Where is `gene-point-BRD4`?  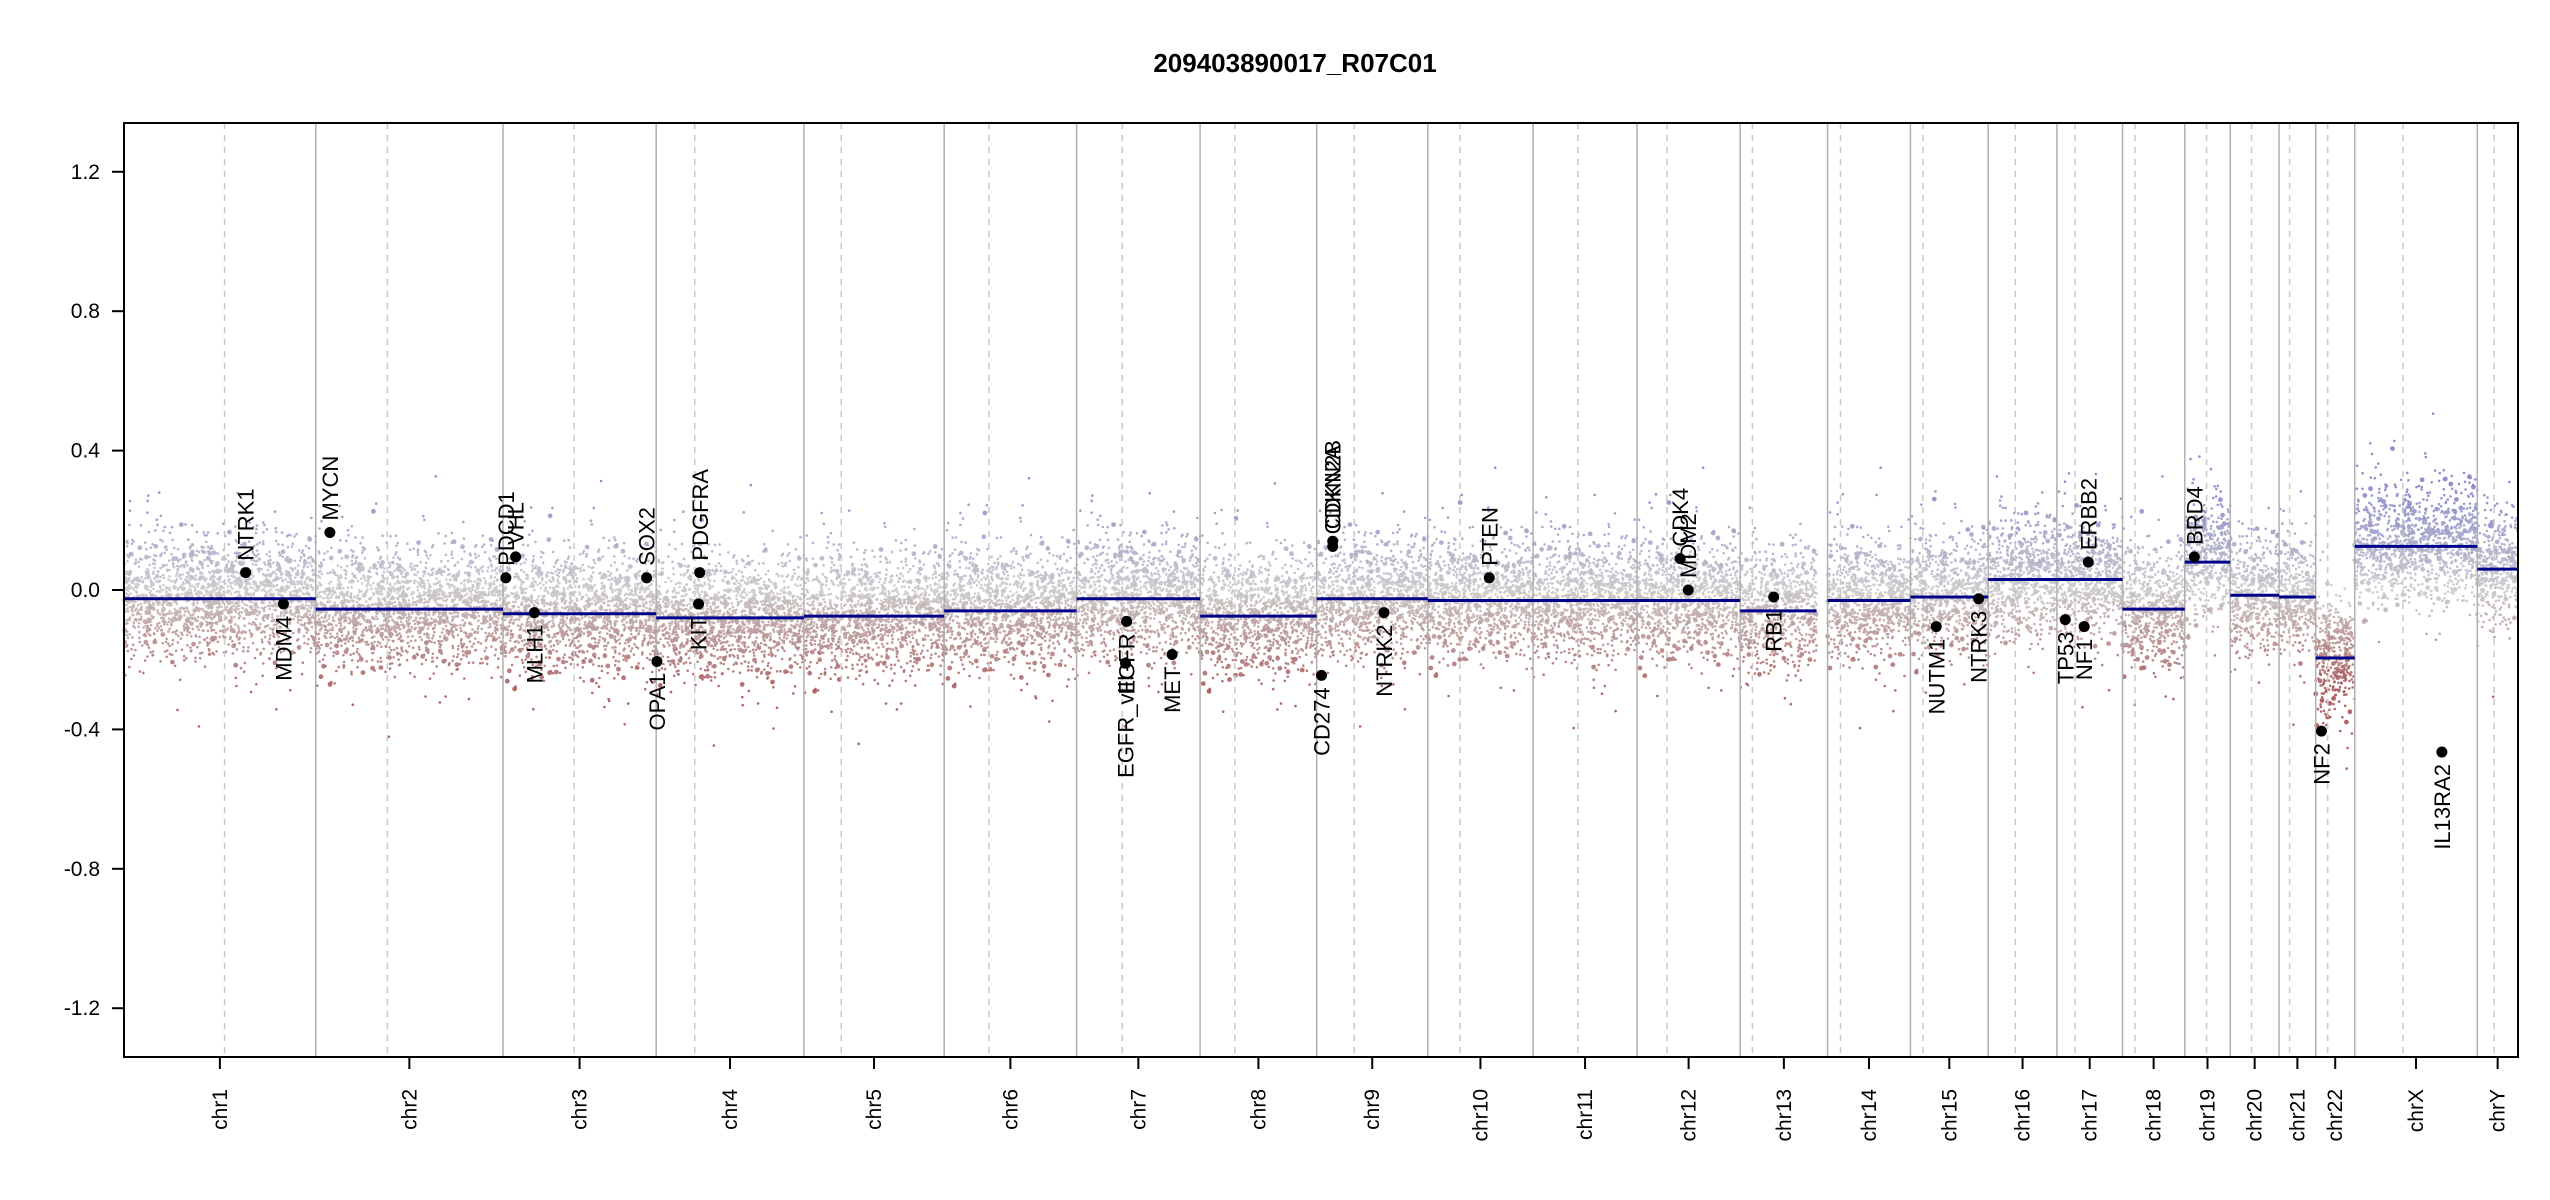
gene-point-BRD4 is located at coordinates (2194, 557).